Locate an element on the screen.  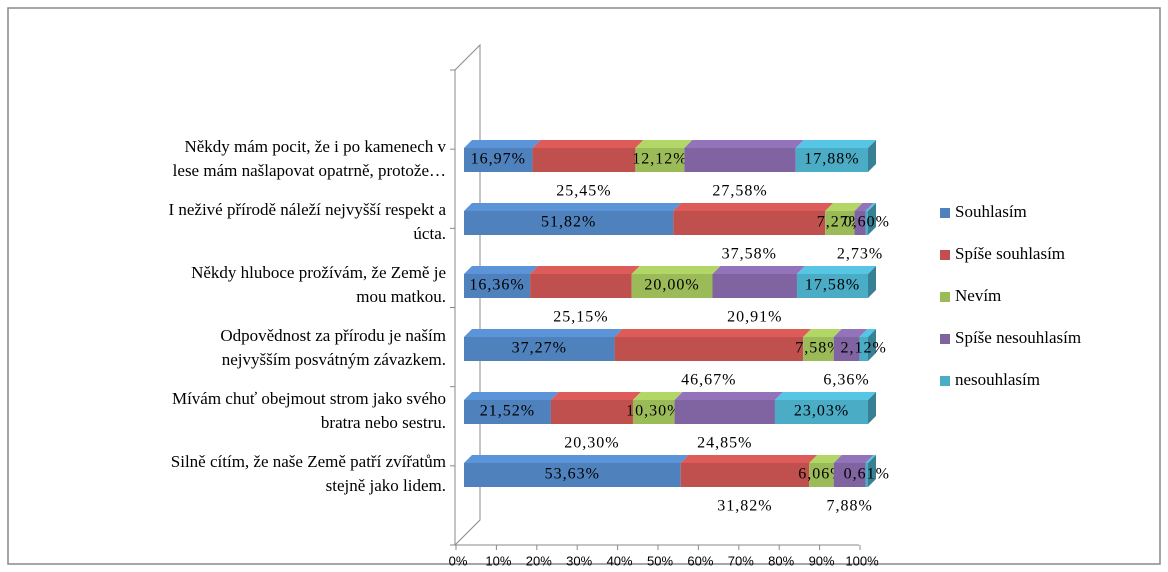
data-label: 37,27% is located at coordinates (539, 348).